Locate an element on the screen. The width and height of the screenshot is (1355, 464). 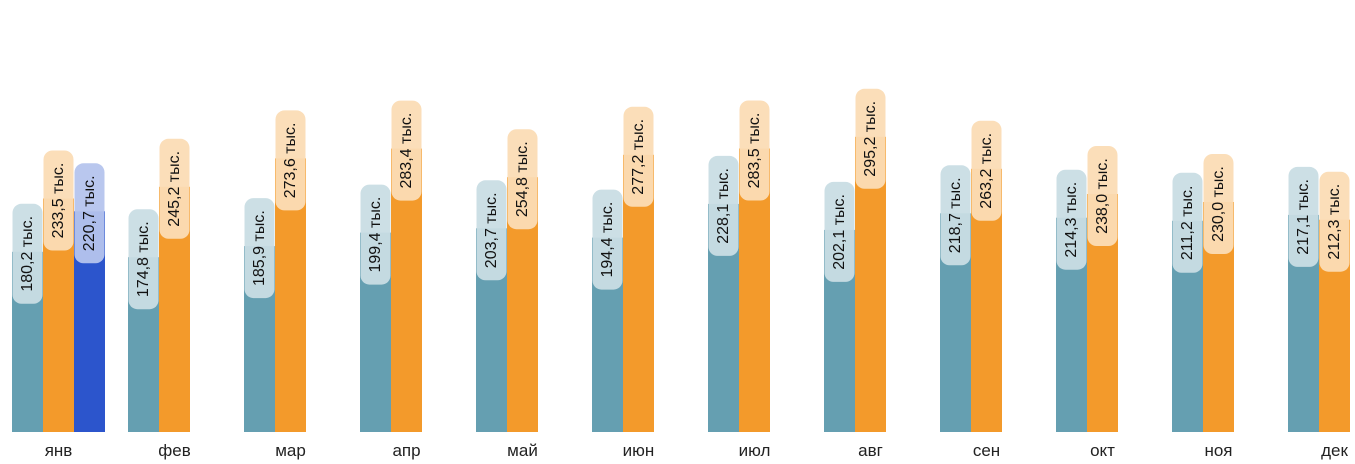
x-tick-label-май: май is located at coordinates (522, 450).